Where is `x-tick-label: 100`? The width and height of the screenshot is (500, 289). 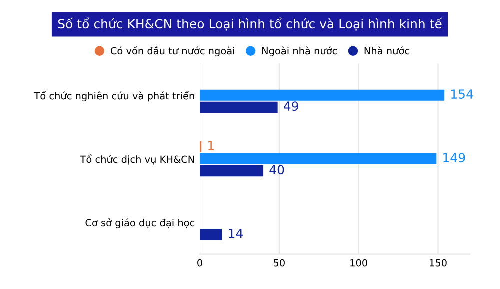 x-tick-label: 100 is located at coordinates (359, 263).